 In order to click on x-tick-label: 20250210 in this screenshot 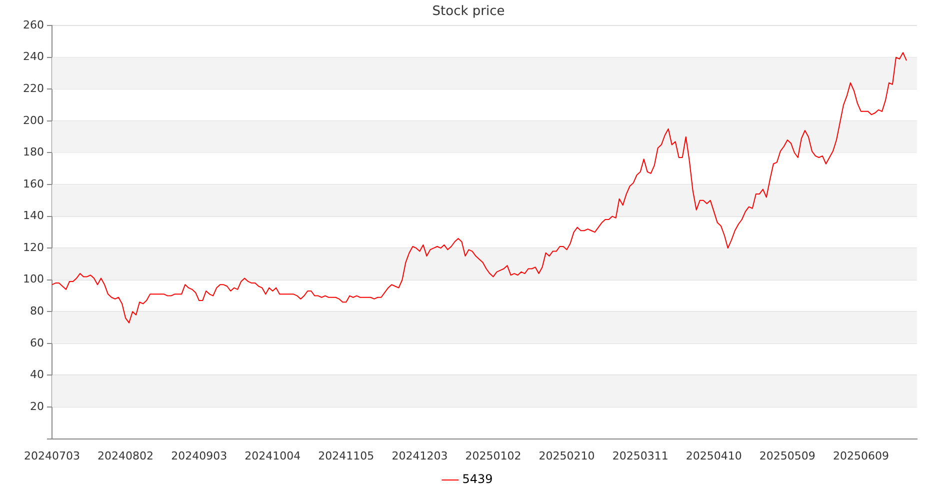, I will do `click(566, 455)`.